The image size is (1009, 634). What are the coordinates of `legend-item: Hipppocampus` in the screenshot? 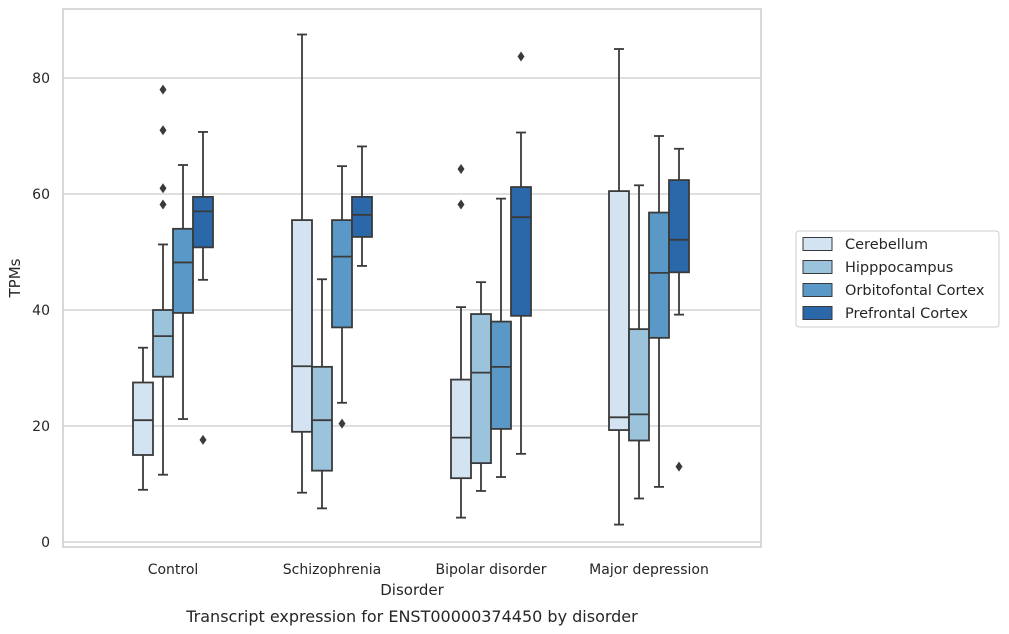 It's located at (877, 268).